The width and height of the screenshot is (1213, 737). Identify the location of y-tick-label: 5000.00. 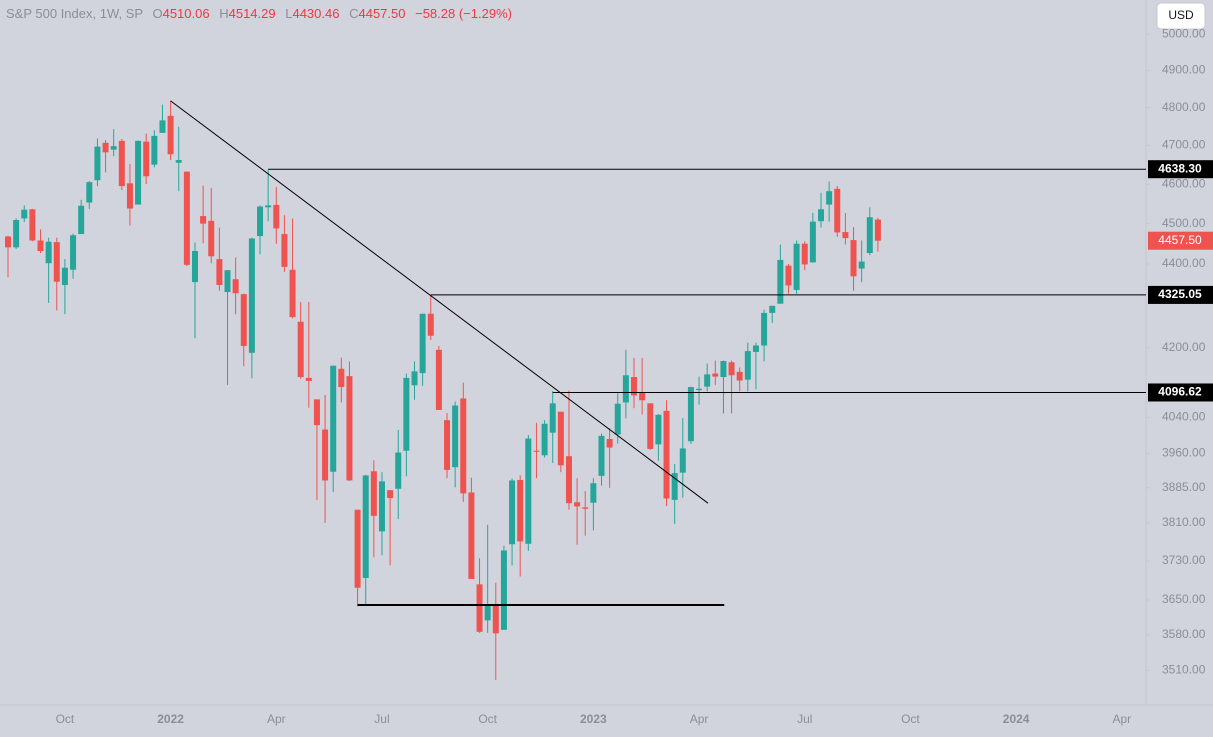
(1184, 33).